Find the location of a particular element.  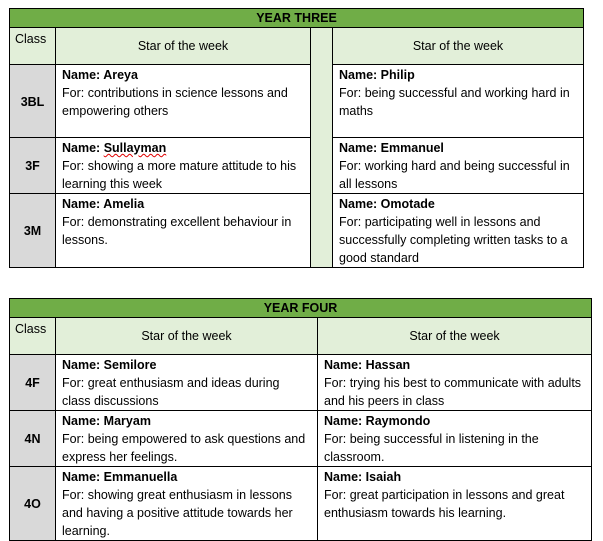

student-name: Name: Emmanuella is located at coordinates (120, 477).